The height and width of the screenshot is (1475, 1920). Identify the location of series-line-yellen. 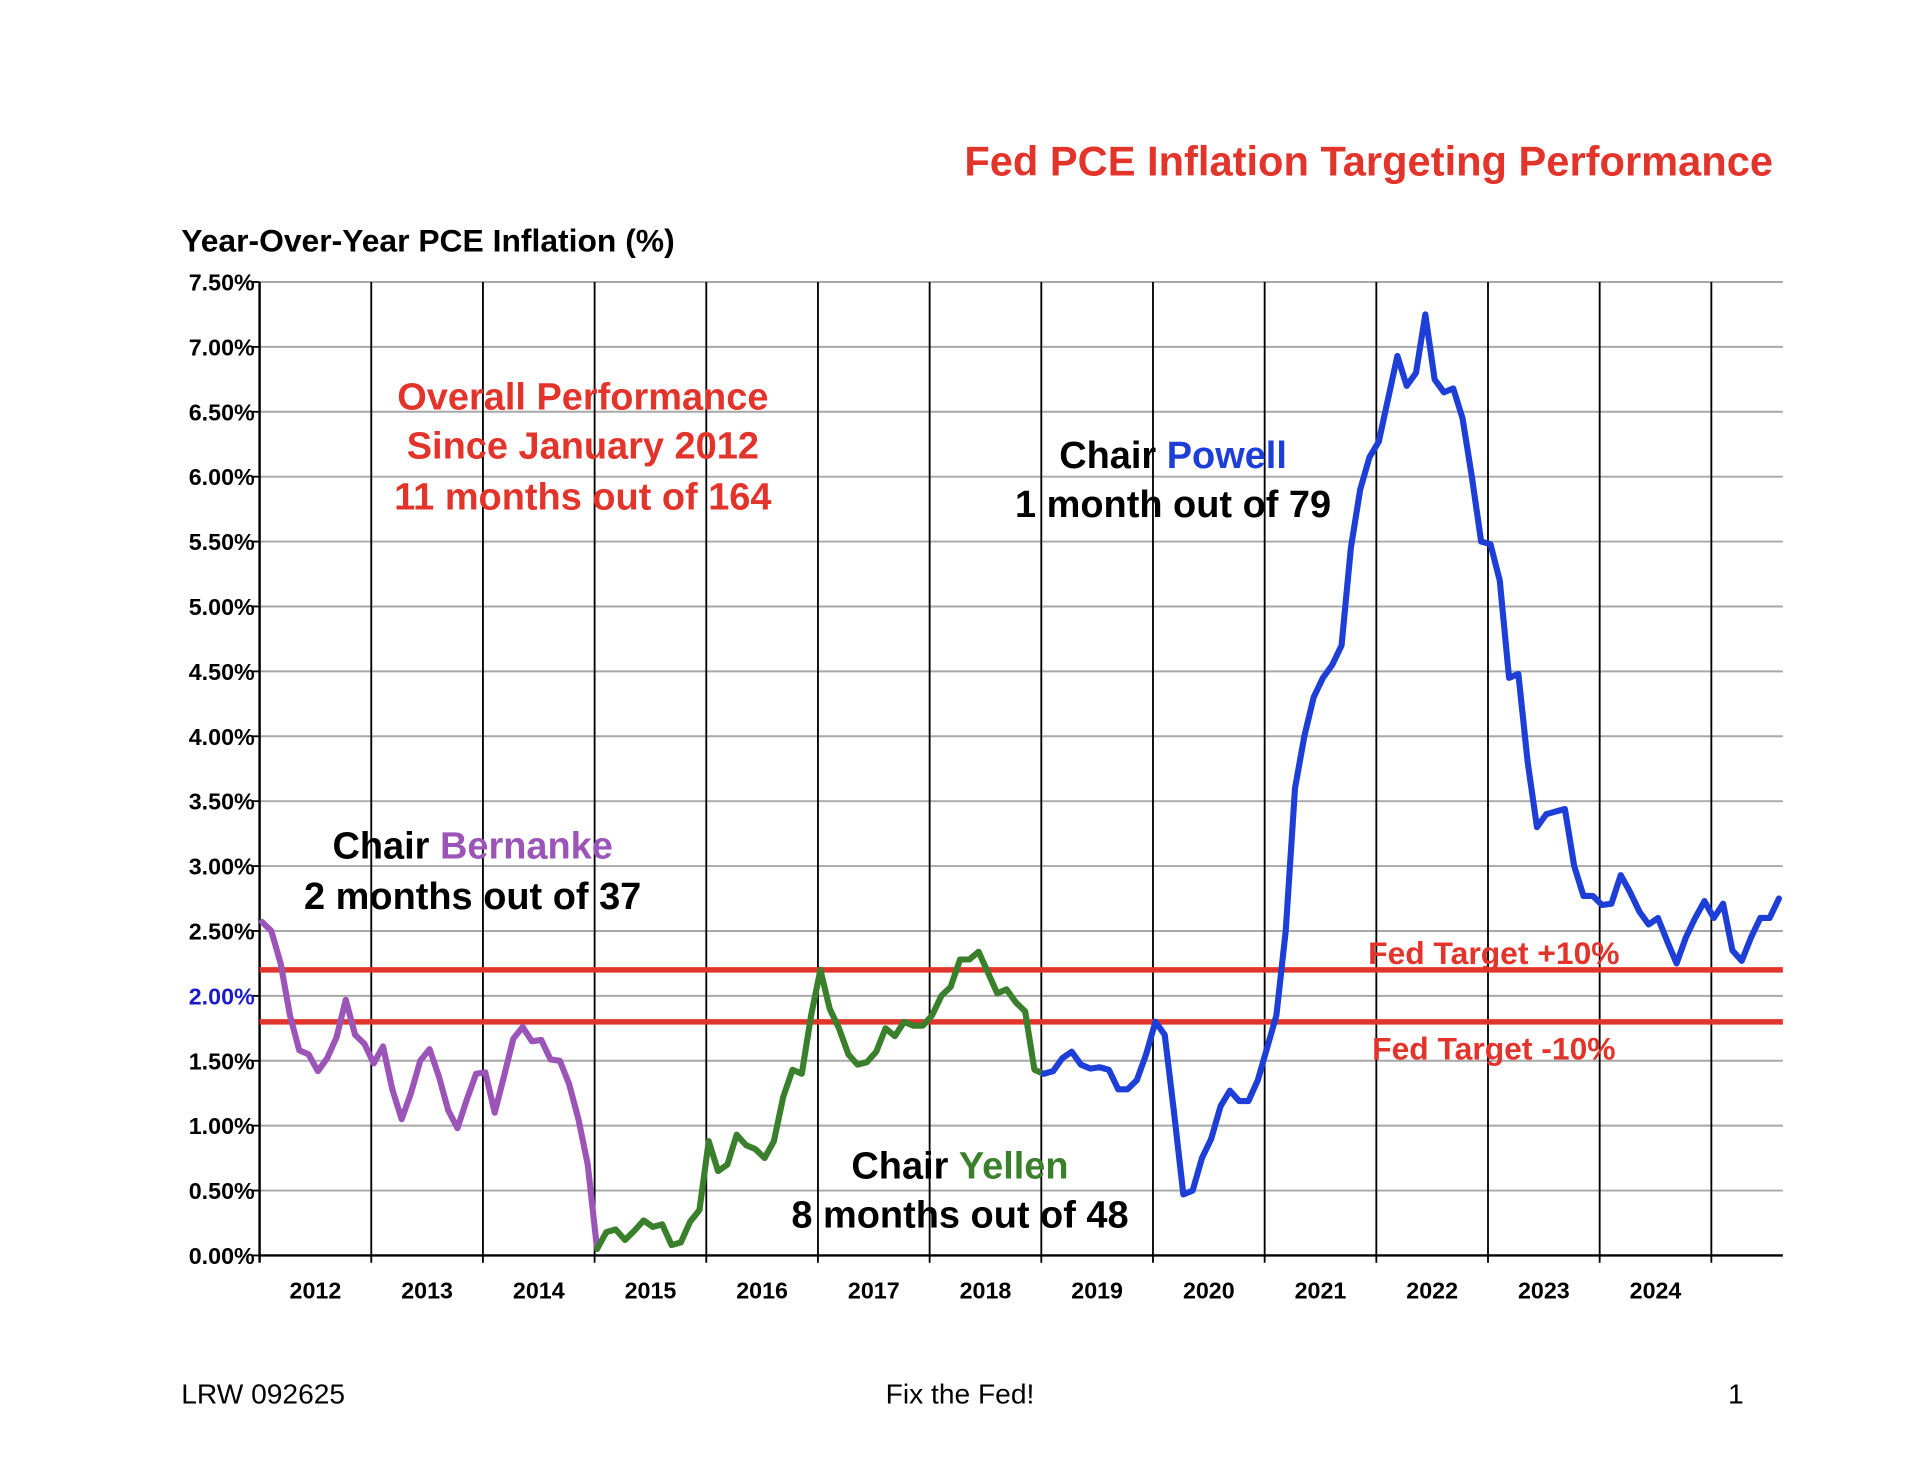
(820, 1100).